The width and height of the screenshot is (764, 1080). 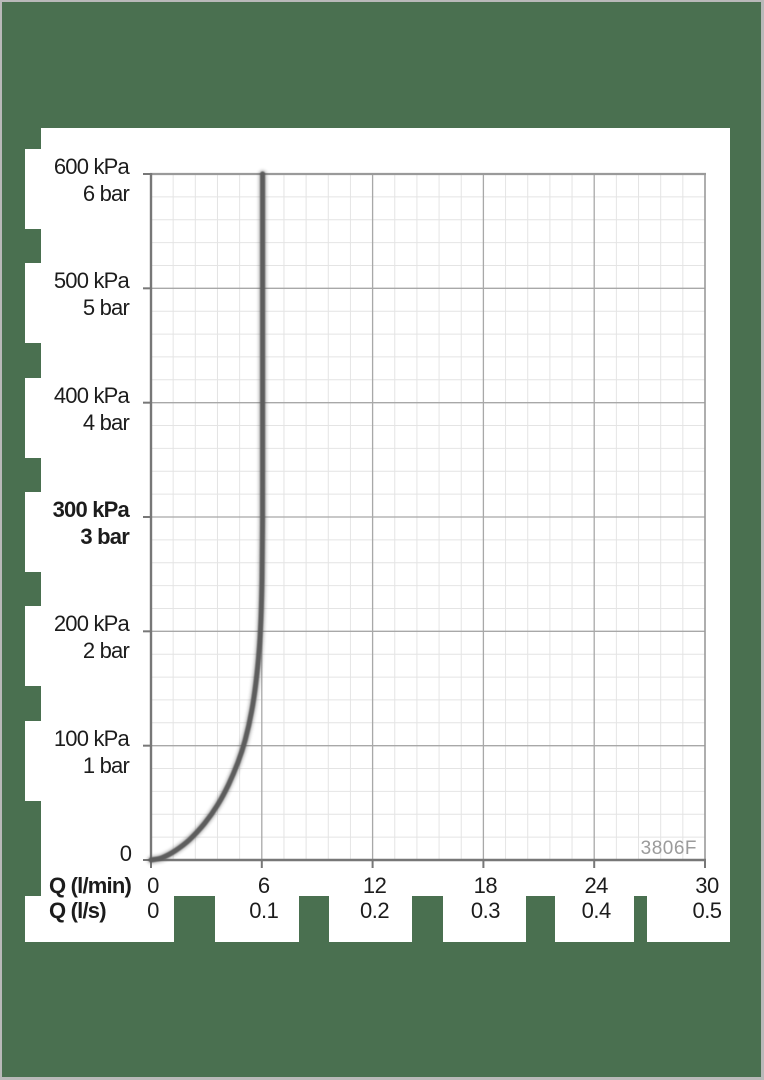 What do you see at coordinates (707, 910) in the screenshot?
I see `x-label-ls: 0.5` at bounding box center [707, 910].